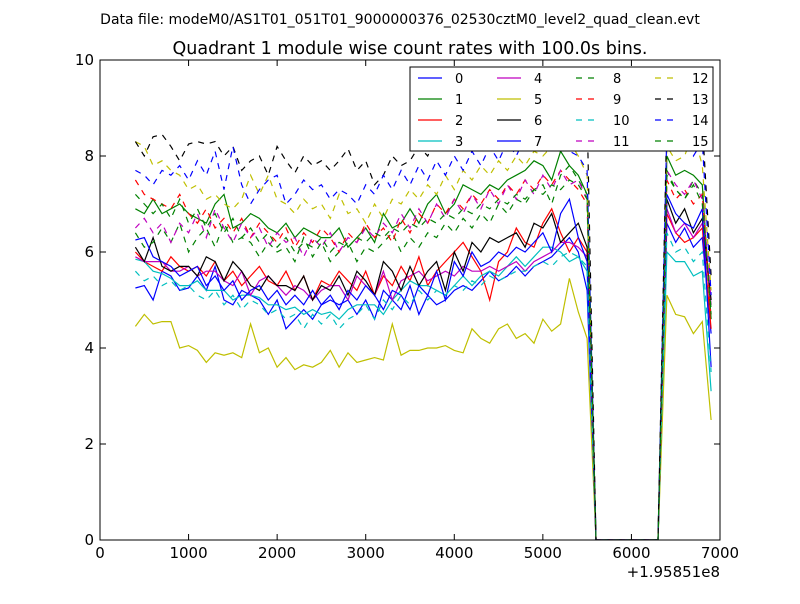  I want to click on legend-label-10: 10, so click(621, 121).